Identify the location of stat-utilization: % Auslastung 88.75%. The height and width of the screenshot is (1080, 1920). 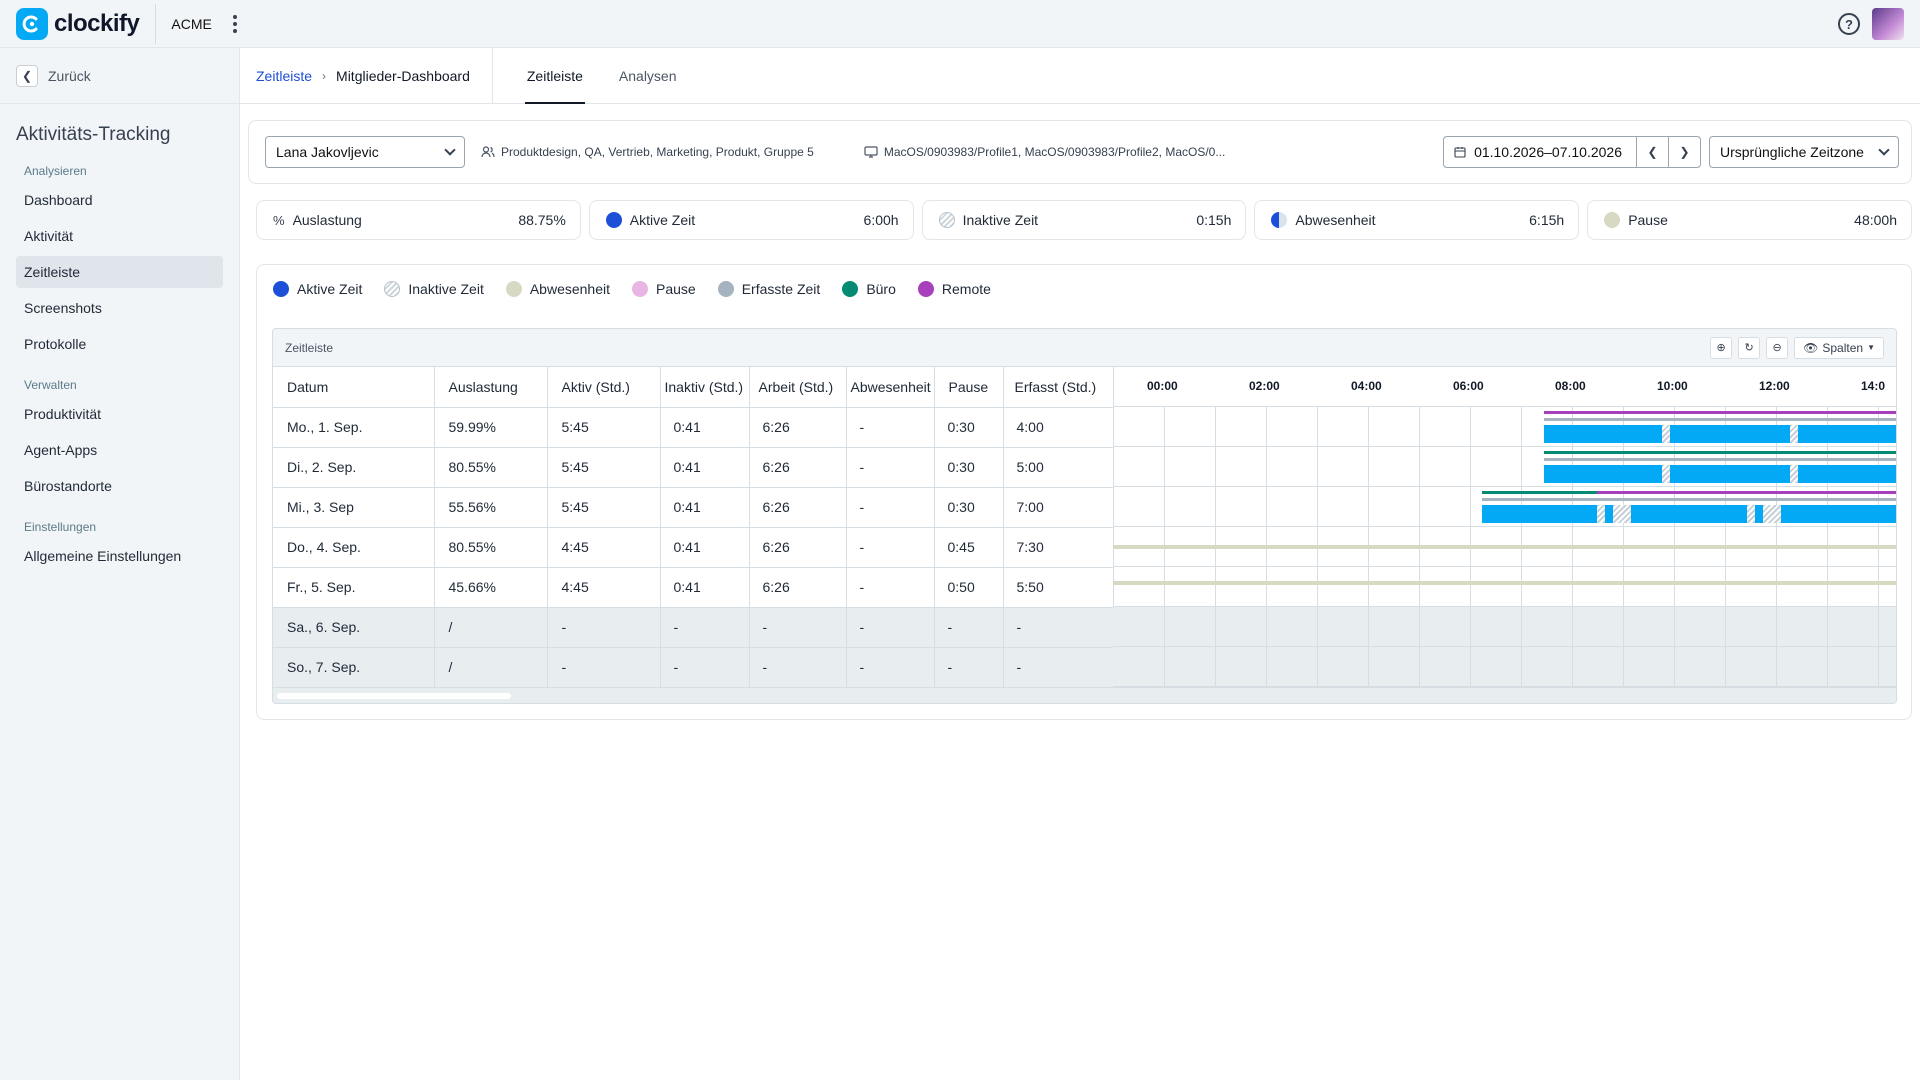
(418, 220).